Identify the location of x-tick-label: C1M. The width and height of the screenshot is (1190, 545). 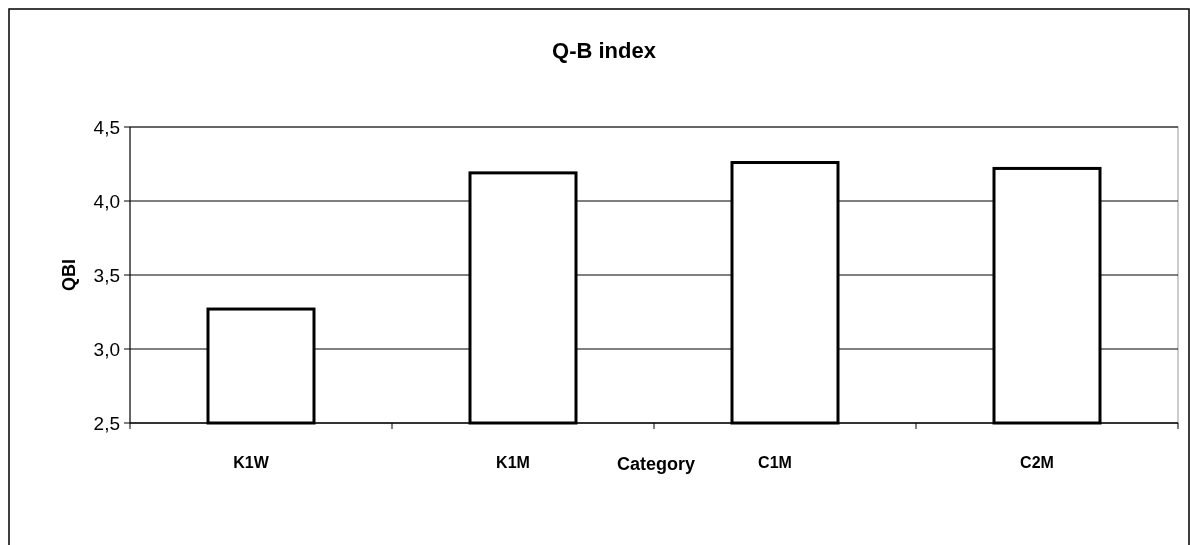
(775, 462).